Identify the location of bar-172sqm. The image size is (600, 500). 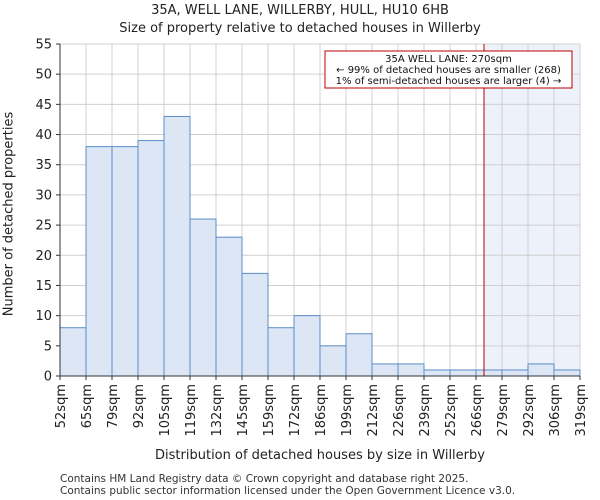
(307, 346).